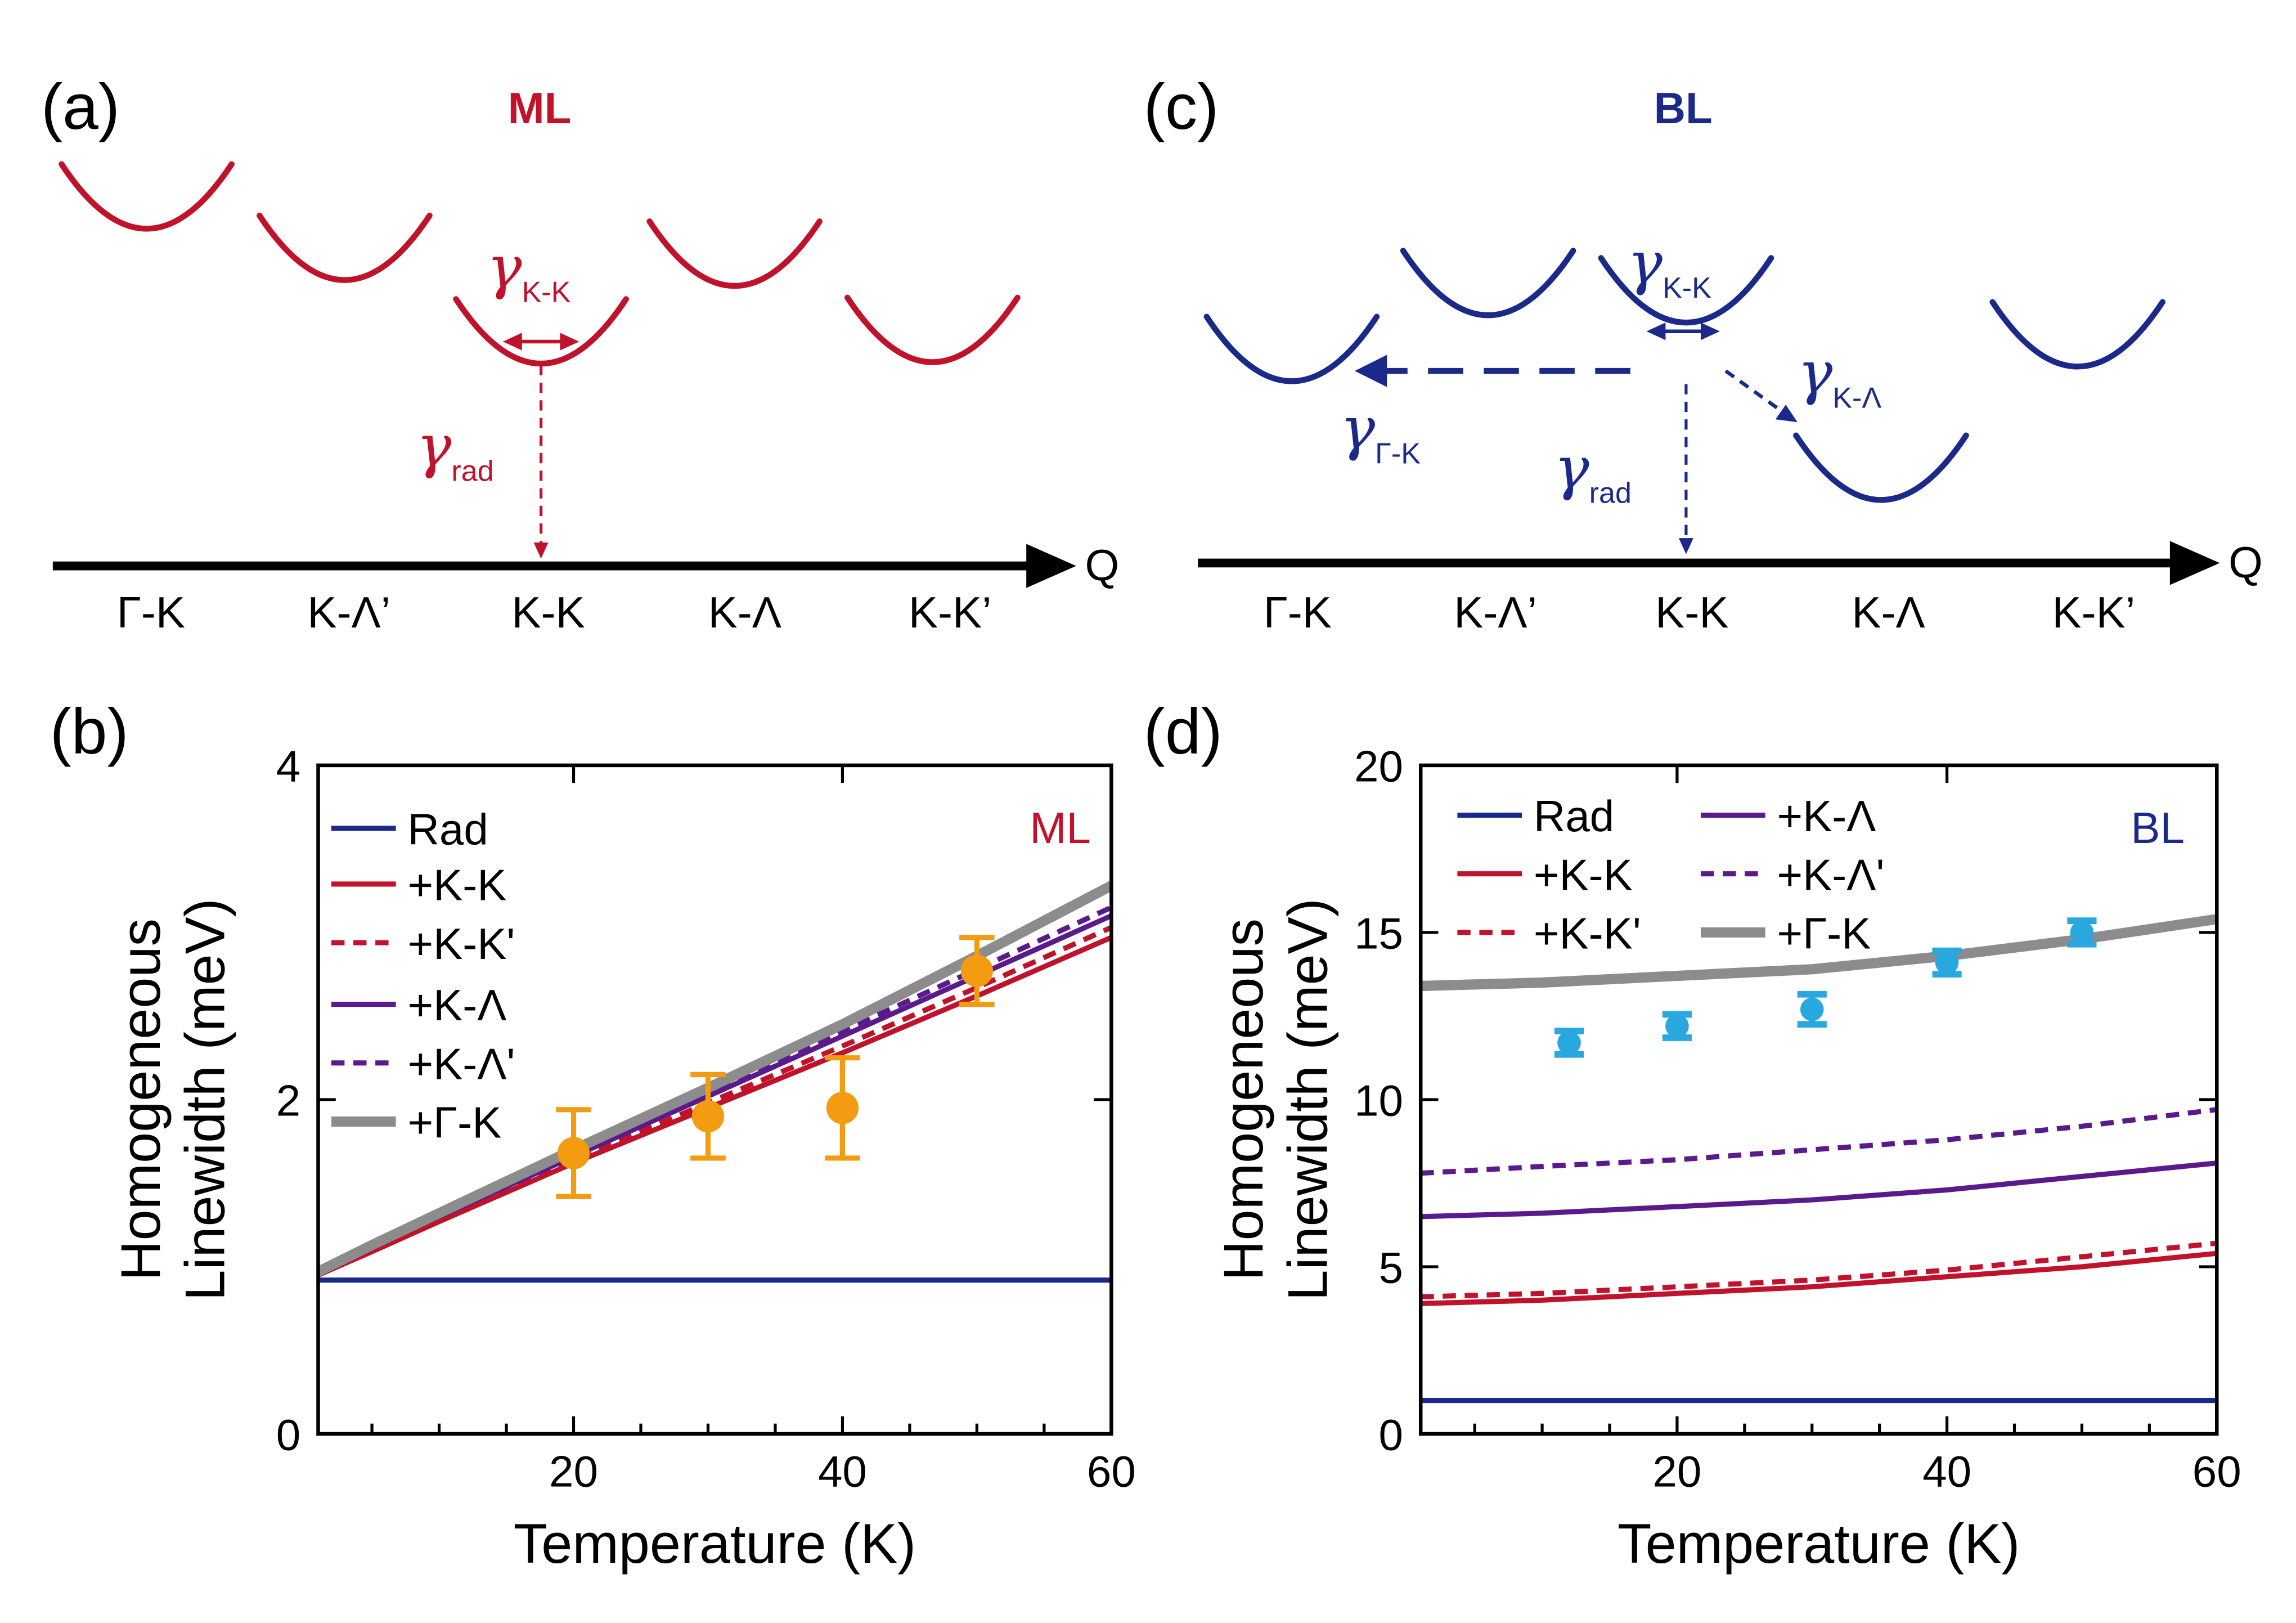 This screenshot has width=2296, height=1623. I want to click on gamma-gk-label: γΓ-K, so click(1380, 432).